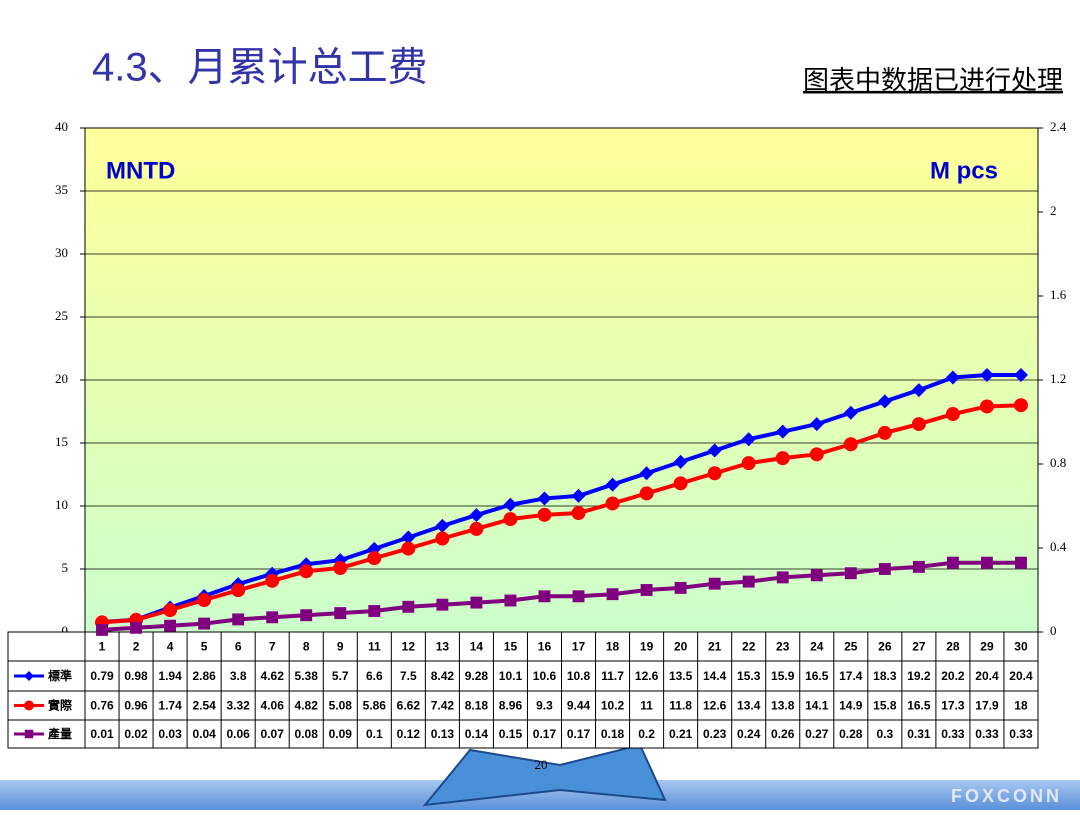 This screenshot has width=1080, height=815. Describe the element at coordinates (136, 676) in the screenshot. I see `table-value: 0.98` at that location.